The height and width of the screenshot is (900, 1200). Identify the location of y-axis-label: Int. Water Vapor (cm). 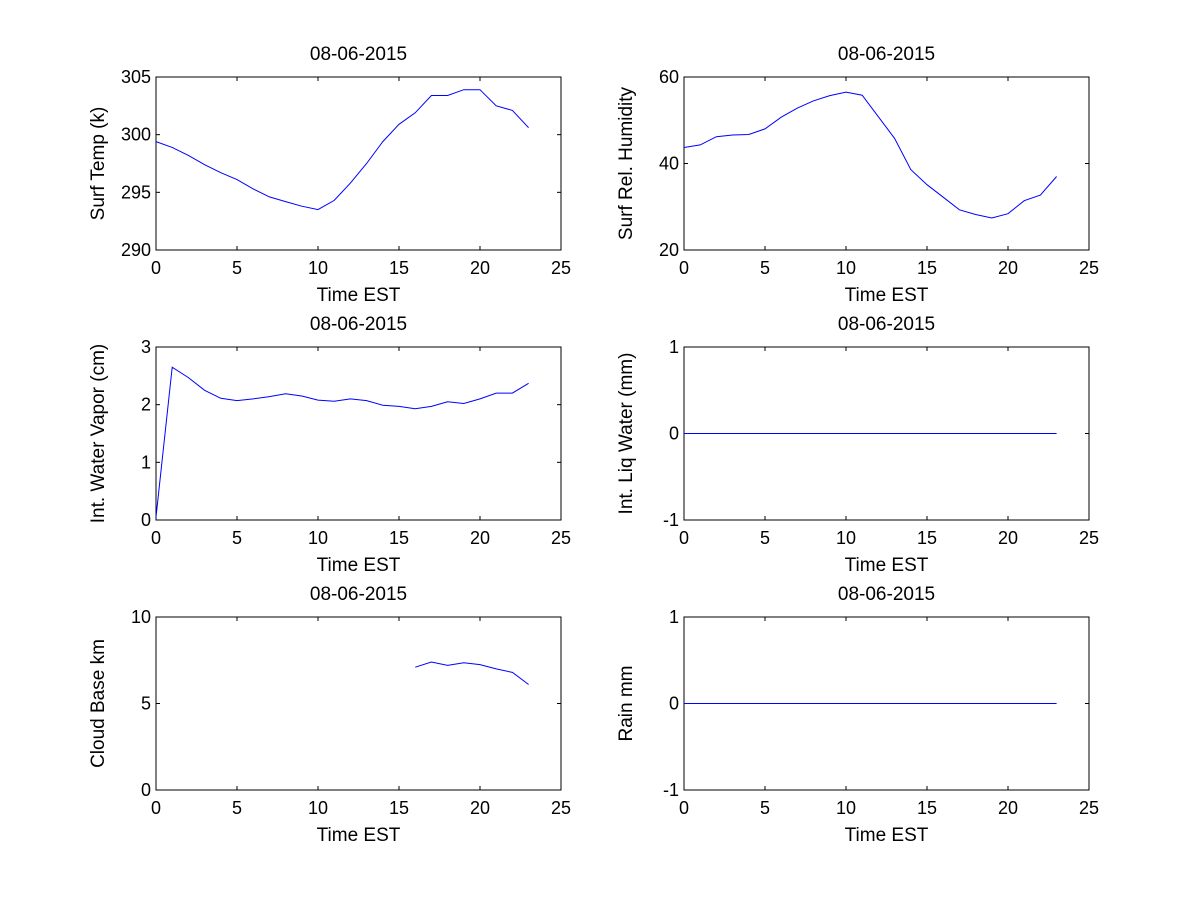
(98, 433).